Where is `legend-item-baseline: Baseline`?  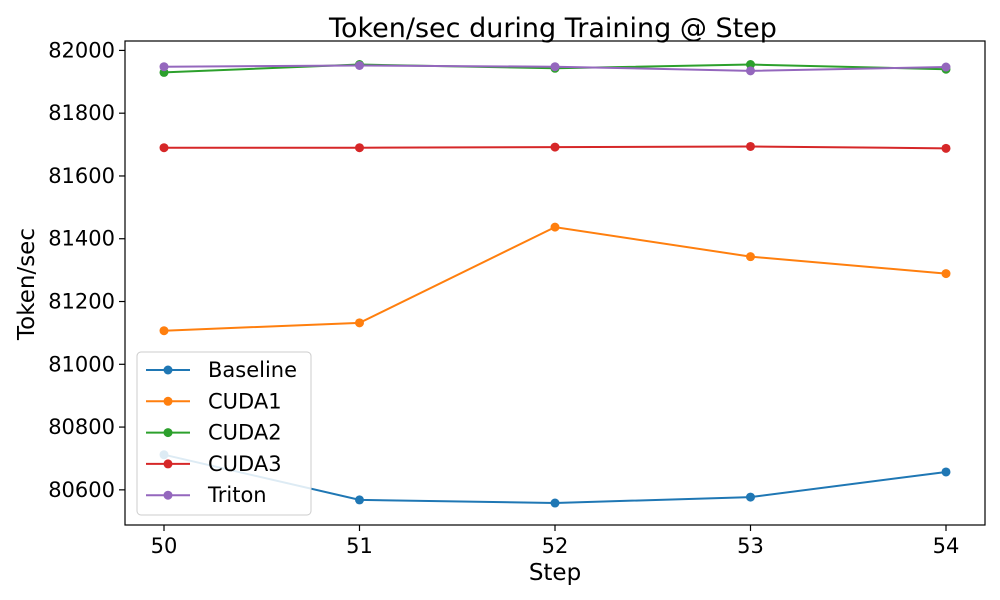 legend-item-baseline: Baseline is located at coordinates (221, 370).